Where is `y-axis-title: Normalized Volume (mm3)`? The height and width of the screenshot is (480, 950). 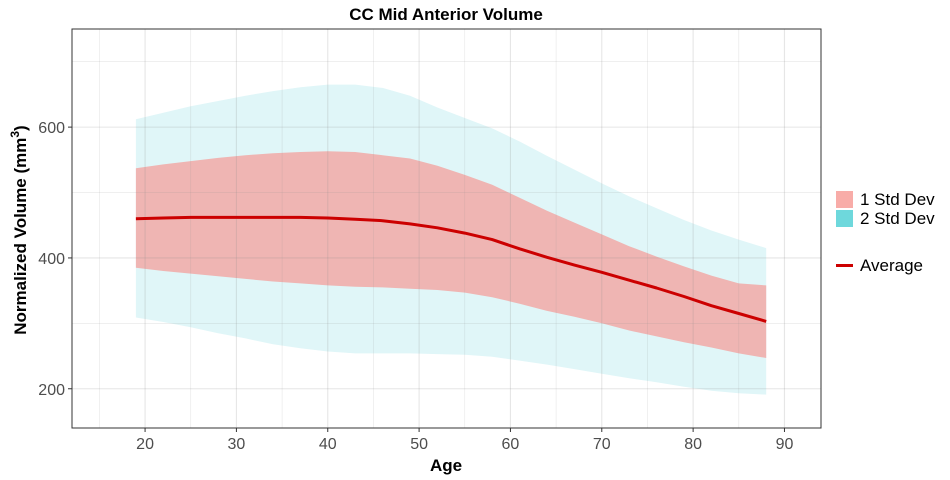
y-axis-title: Normalized Volume (mm3) is located at coordinates (19, 229).